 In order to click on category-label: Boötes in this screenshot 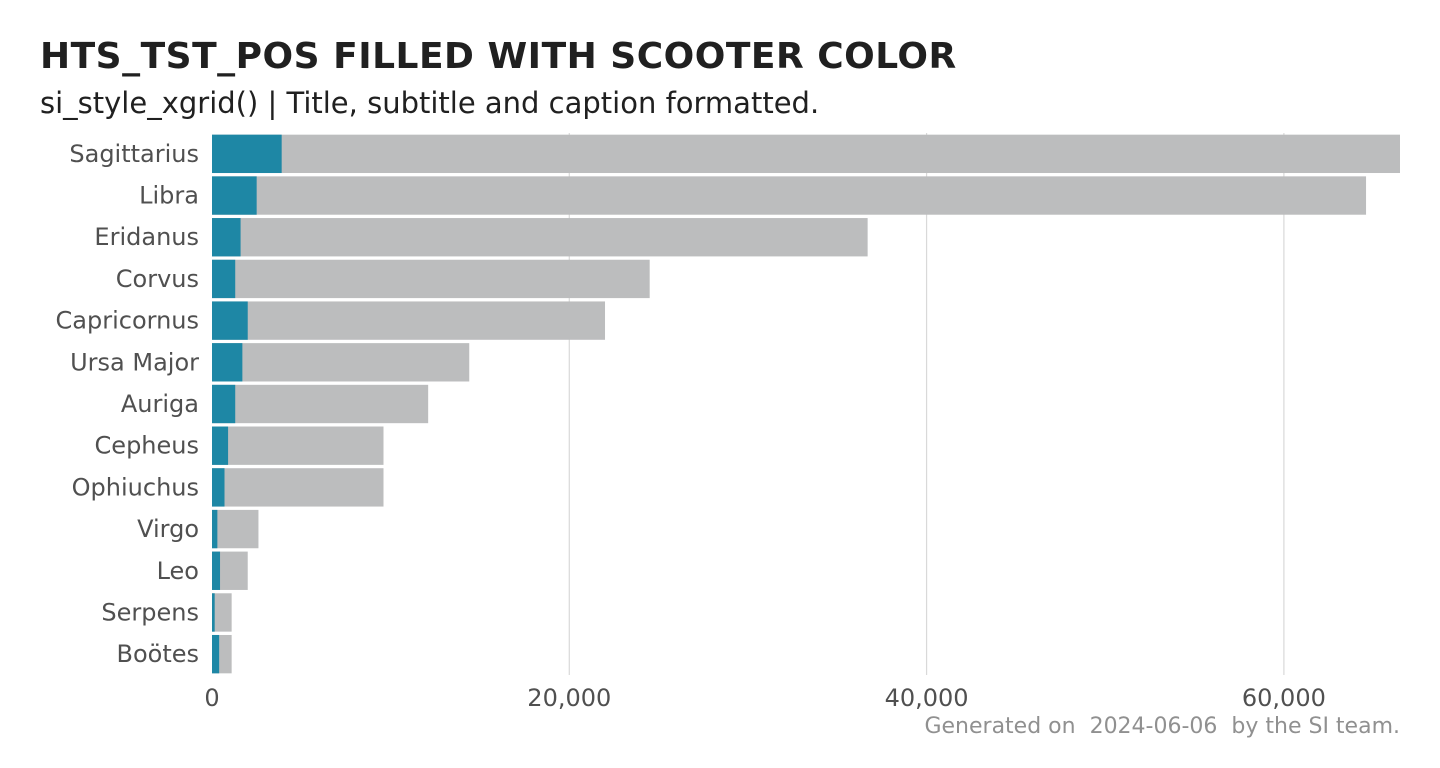, I will do `click(157, 654)`.